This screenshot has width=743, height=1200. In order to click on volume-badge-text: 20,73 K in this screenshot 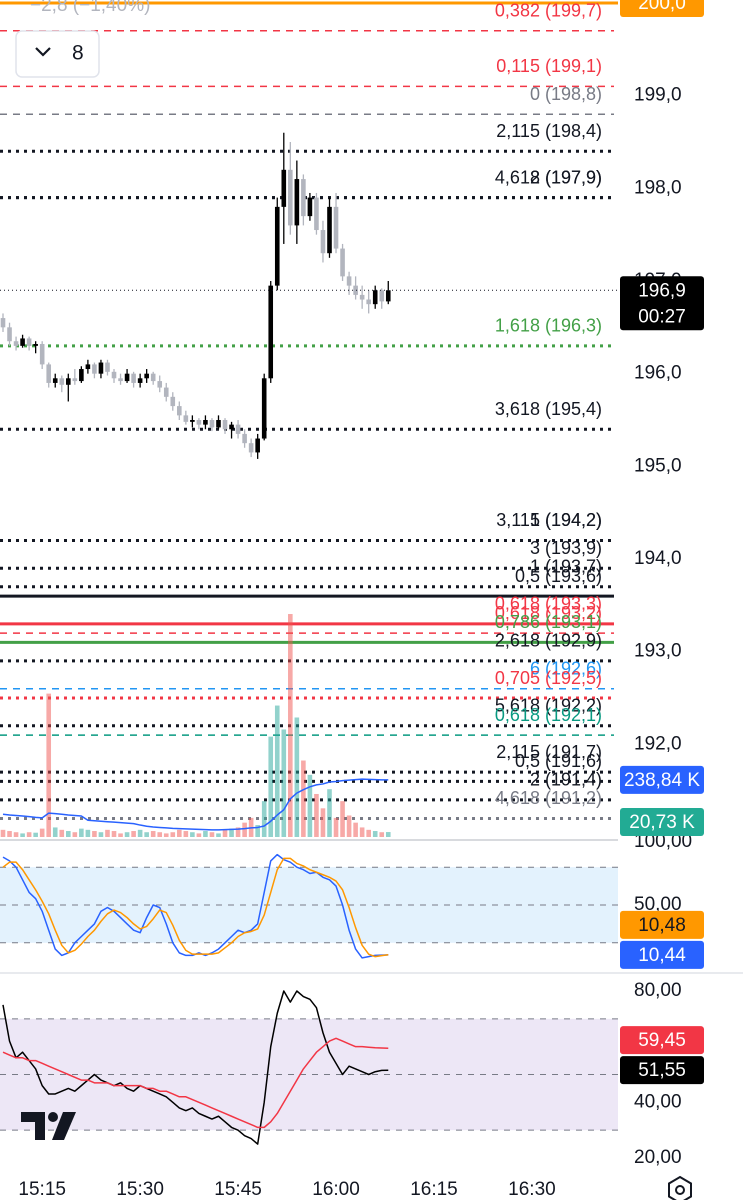, I will do `click(662, 822)`.